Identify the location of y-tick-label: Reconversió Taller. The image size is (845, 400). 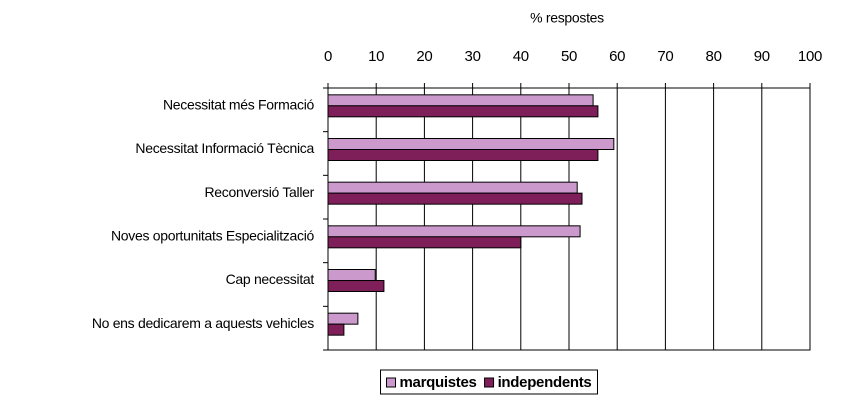
(259, 192).